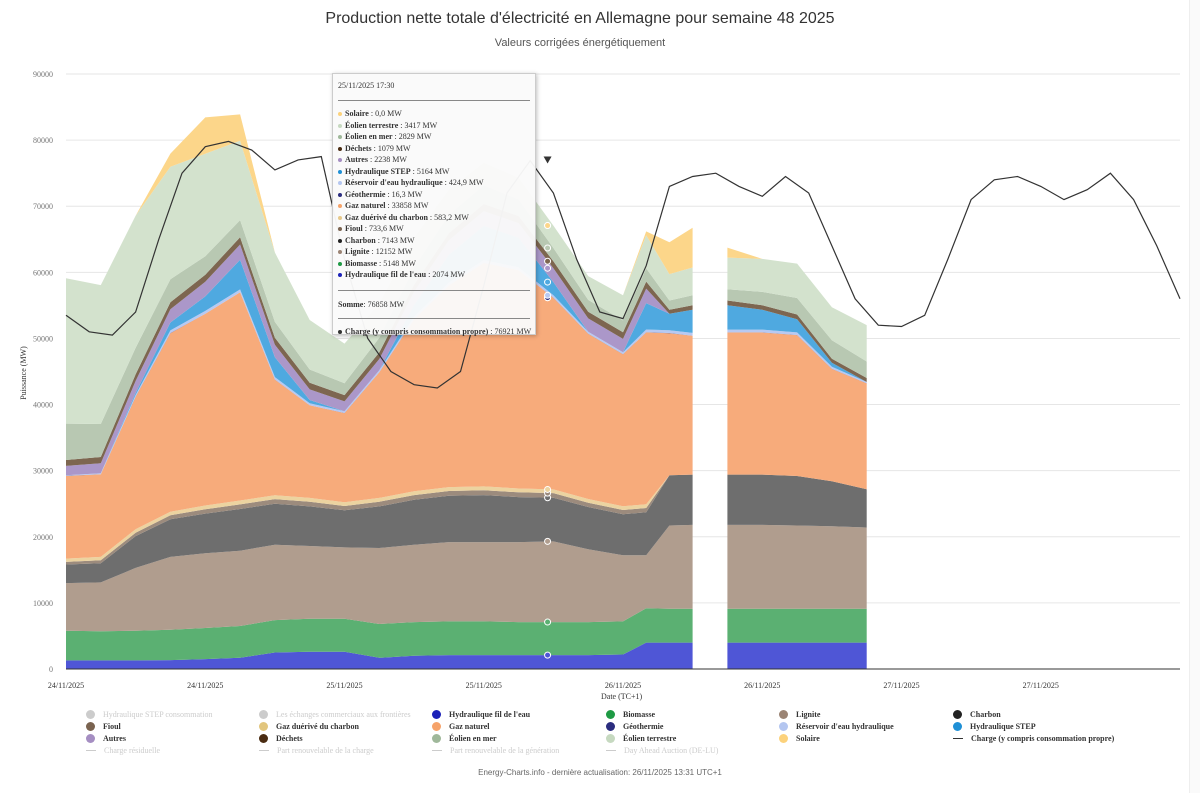 The height and width of the screenshot is (793, 1200). I want to click on area-hydraulique-step, so click(797, 343).